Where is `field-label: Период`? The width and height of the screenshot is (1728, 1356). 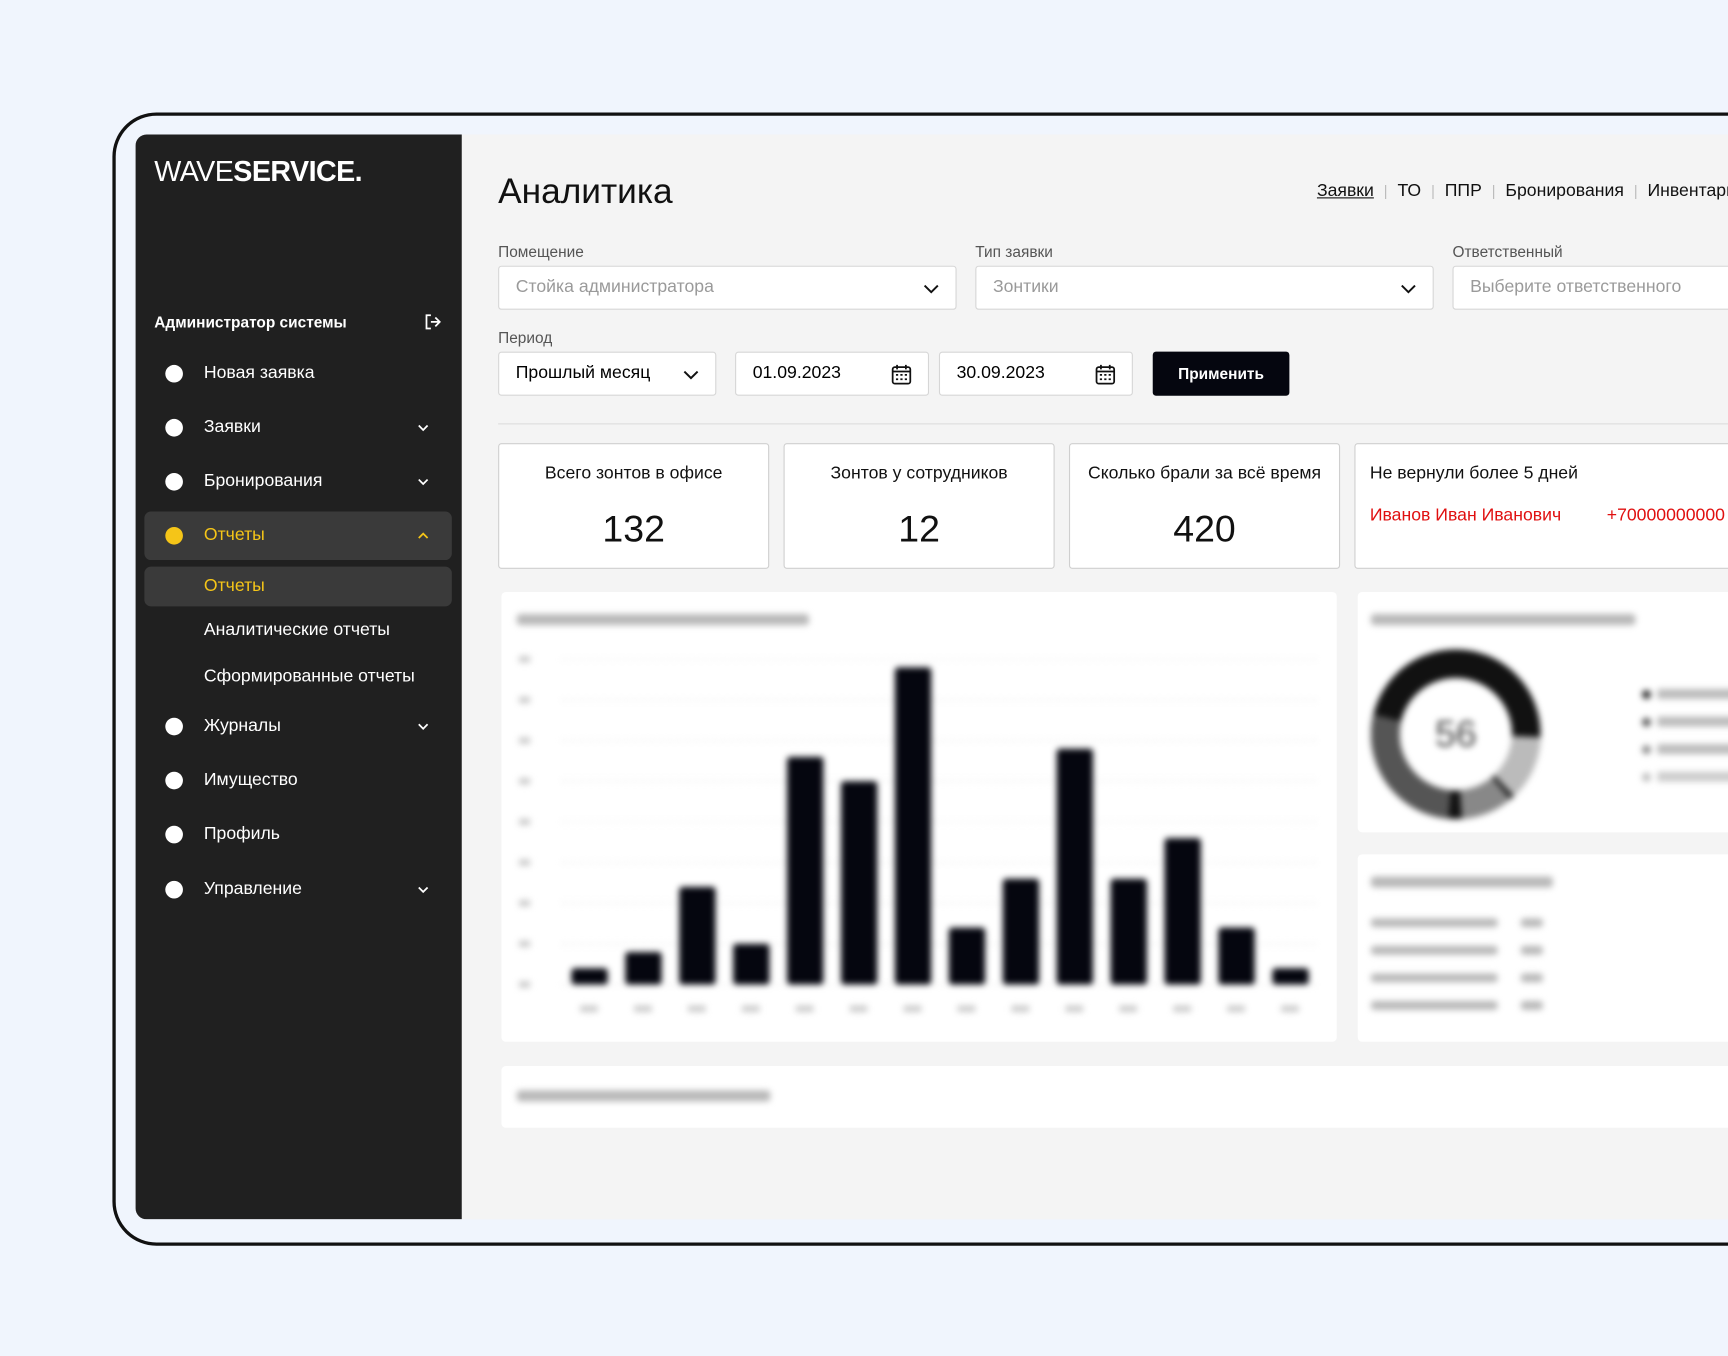
field-label: Период is located at coordinates (525, 337).